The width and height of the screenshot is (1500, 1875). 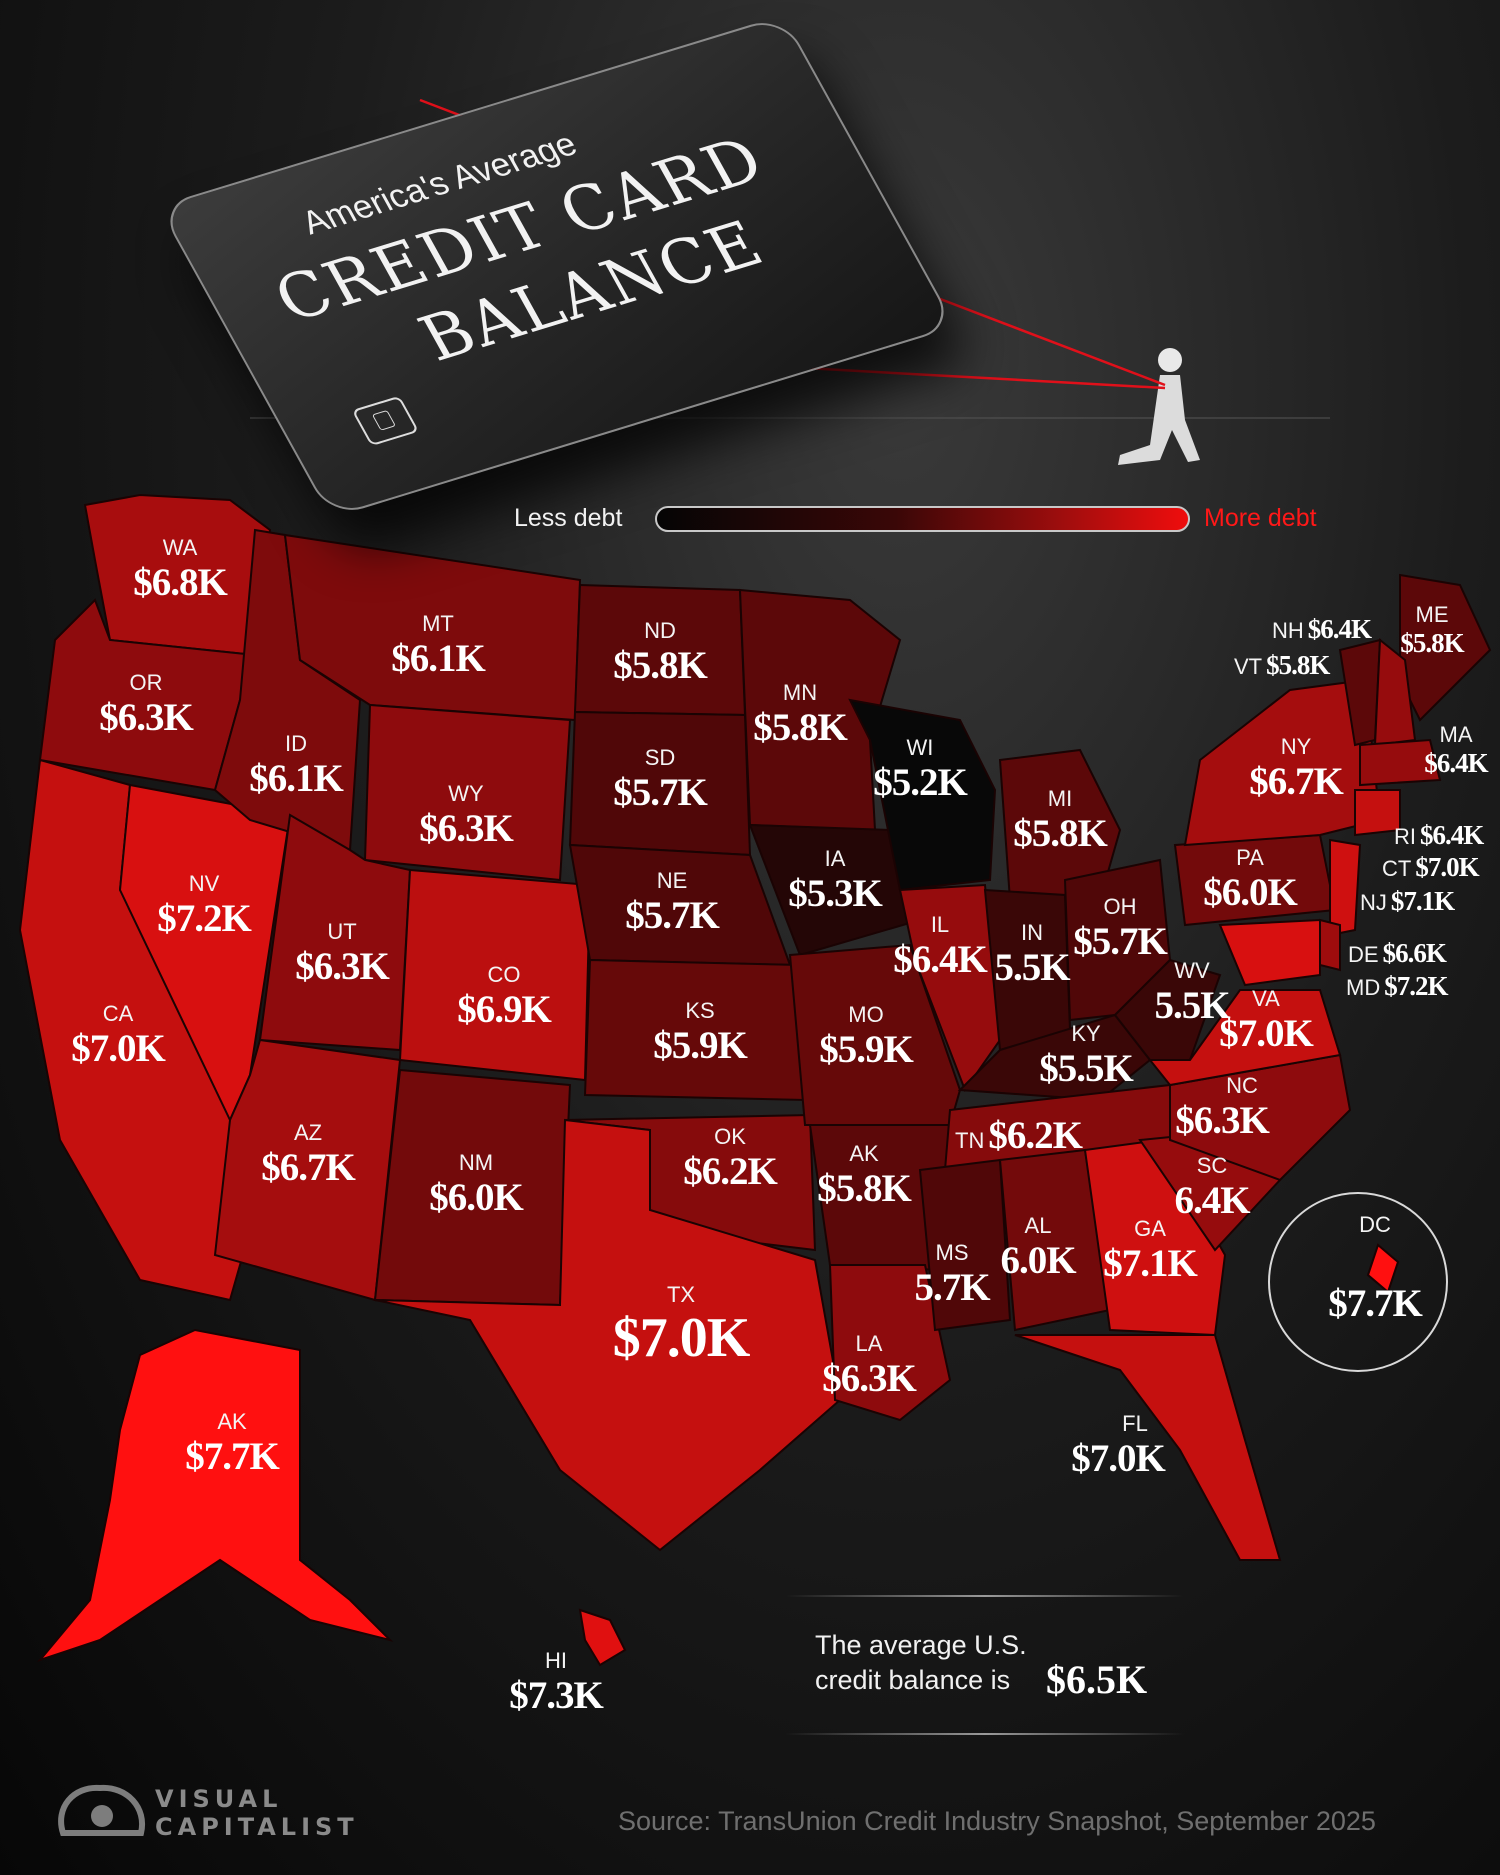 I want to click on state-shape-wy, so click(x=467, y=792).